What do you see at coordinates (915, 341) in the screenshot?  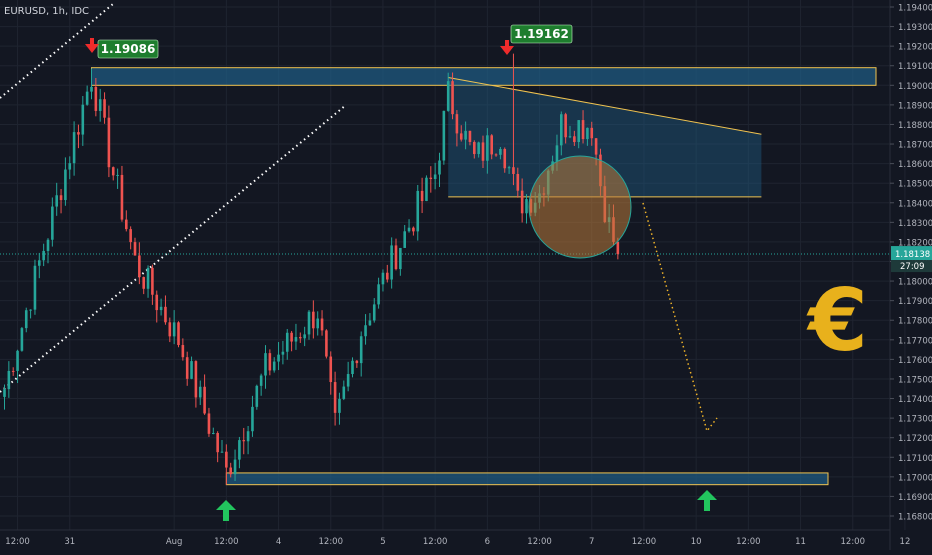 I see `price-tick-label: 1.17700` at bounding box center [915, 341].